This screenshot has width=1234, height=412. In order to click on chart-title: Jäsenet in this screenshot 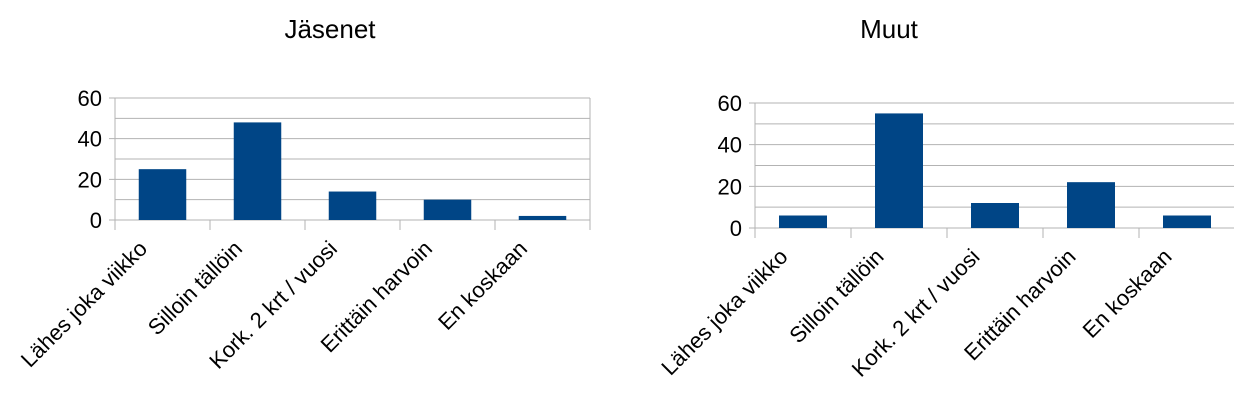, I will do `click(330, 29)`.